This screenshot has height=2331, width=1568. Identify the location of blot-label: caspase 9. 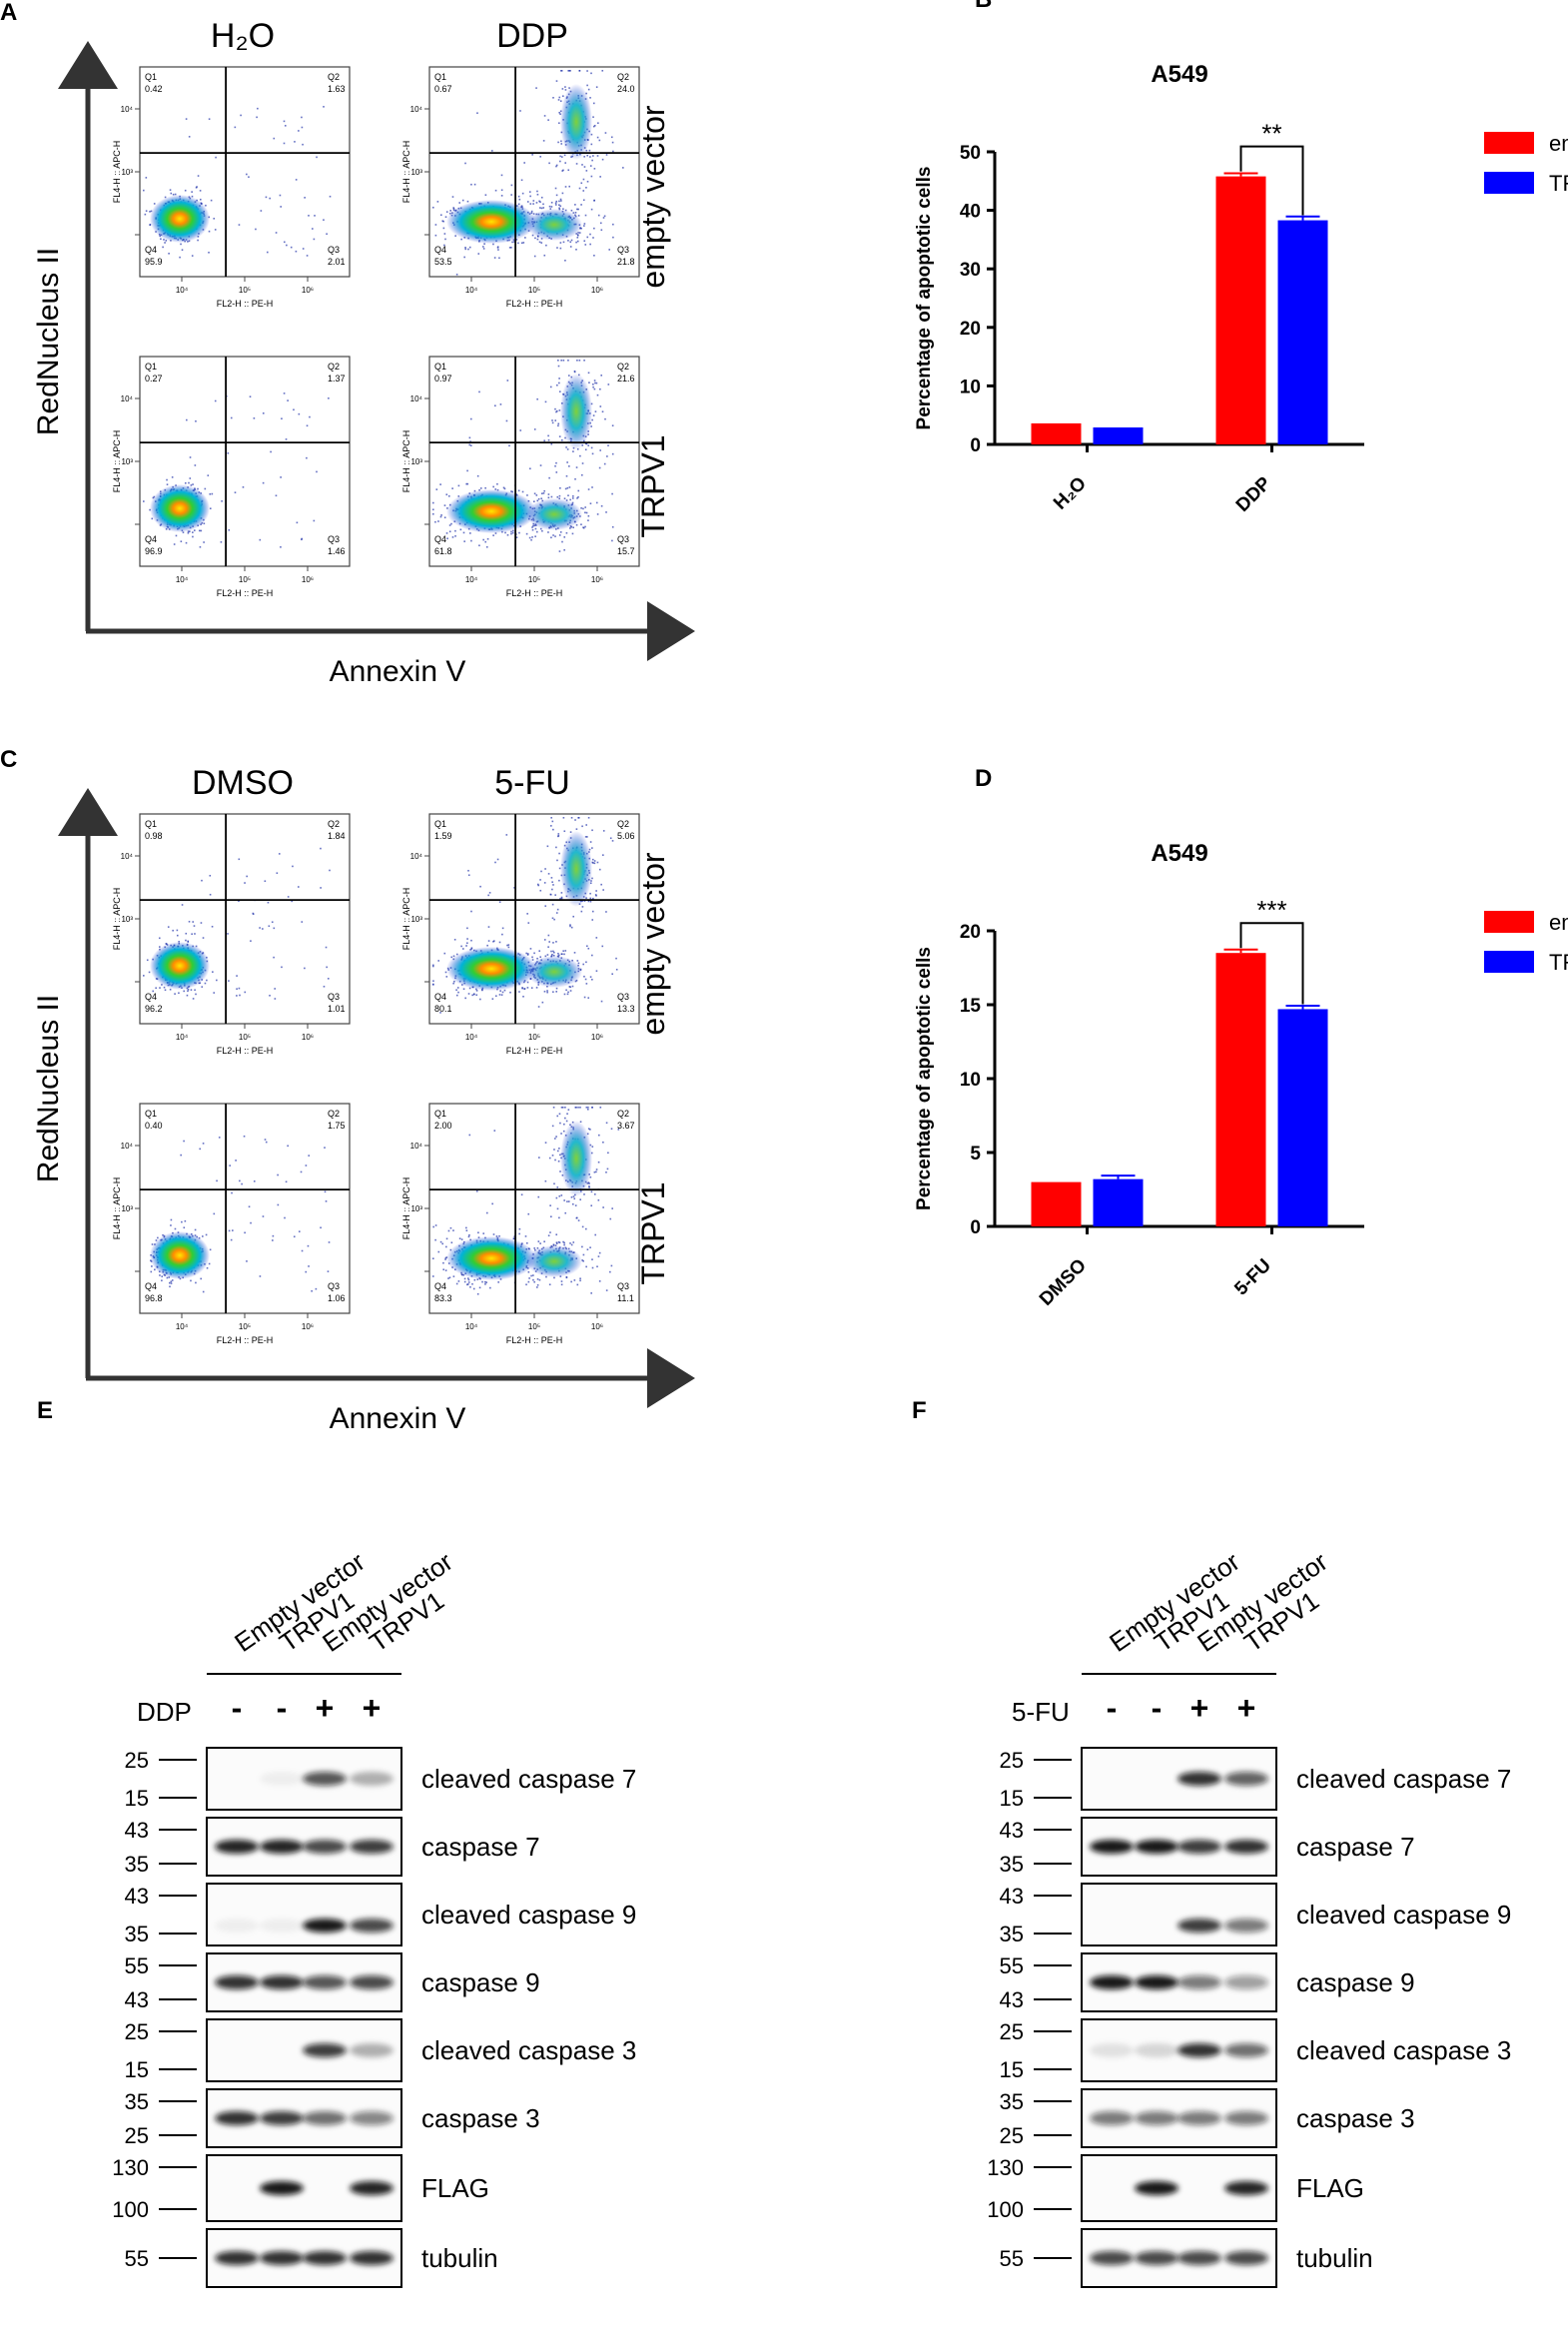
(1355, 1982).